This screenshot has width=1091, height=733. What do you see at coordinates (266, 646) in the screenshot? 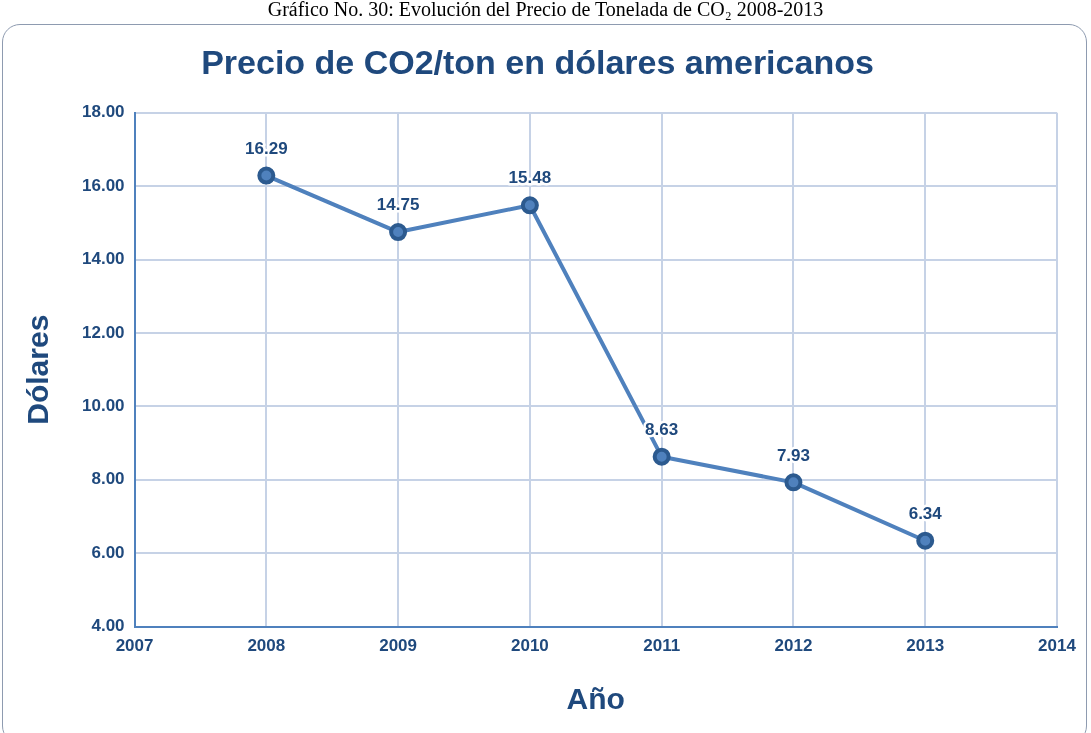
I see `x-tick-label: 2008` at bounding box center [266, 646].